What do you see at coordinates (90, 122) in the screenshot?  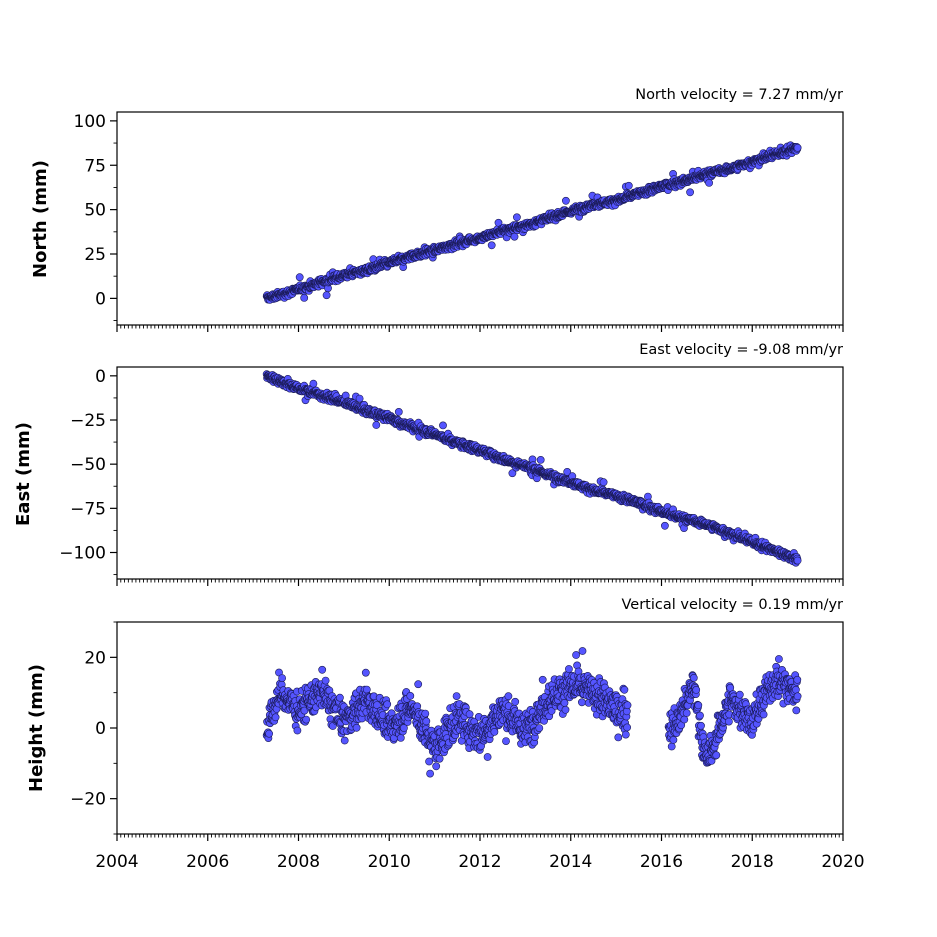 I see `north-y-tick-label: 100` at bounding box center [90, 122].